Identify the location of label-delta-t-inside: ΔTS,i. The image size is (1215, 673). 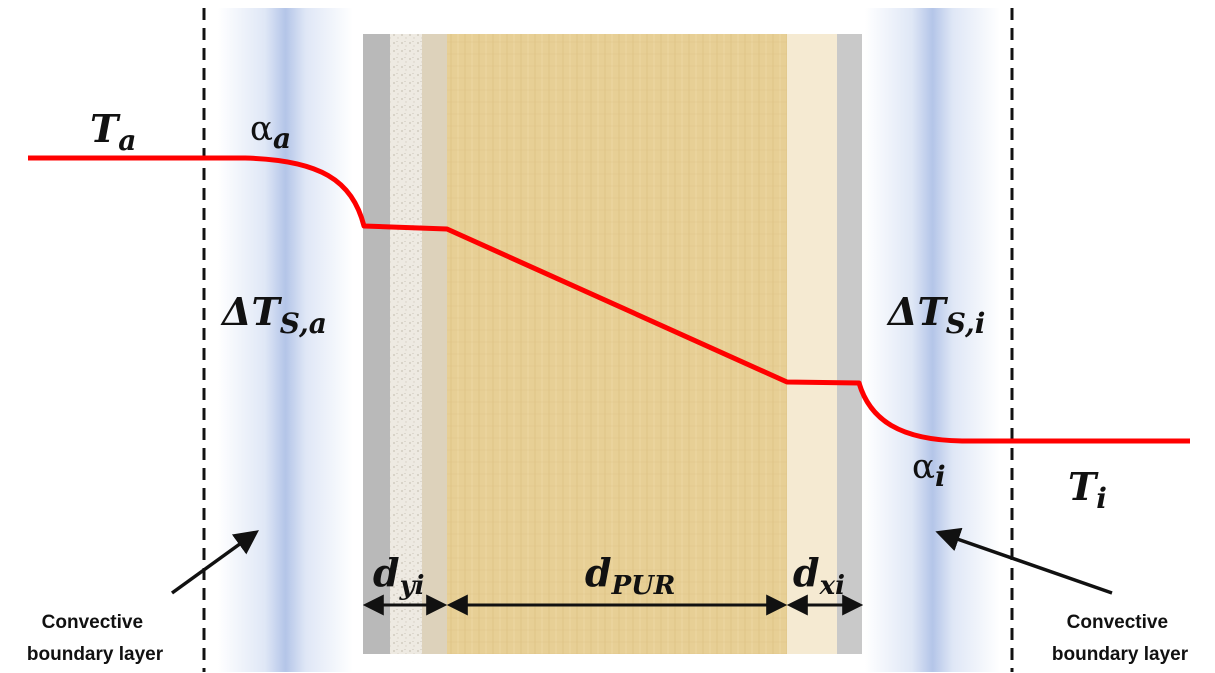
(935, 314).